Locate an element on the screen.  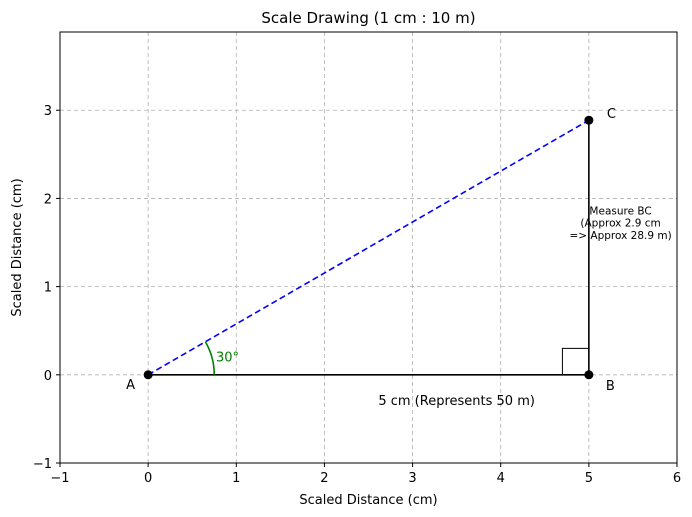
point-b is located at coordinates (589, 375).